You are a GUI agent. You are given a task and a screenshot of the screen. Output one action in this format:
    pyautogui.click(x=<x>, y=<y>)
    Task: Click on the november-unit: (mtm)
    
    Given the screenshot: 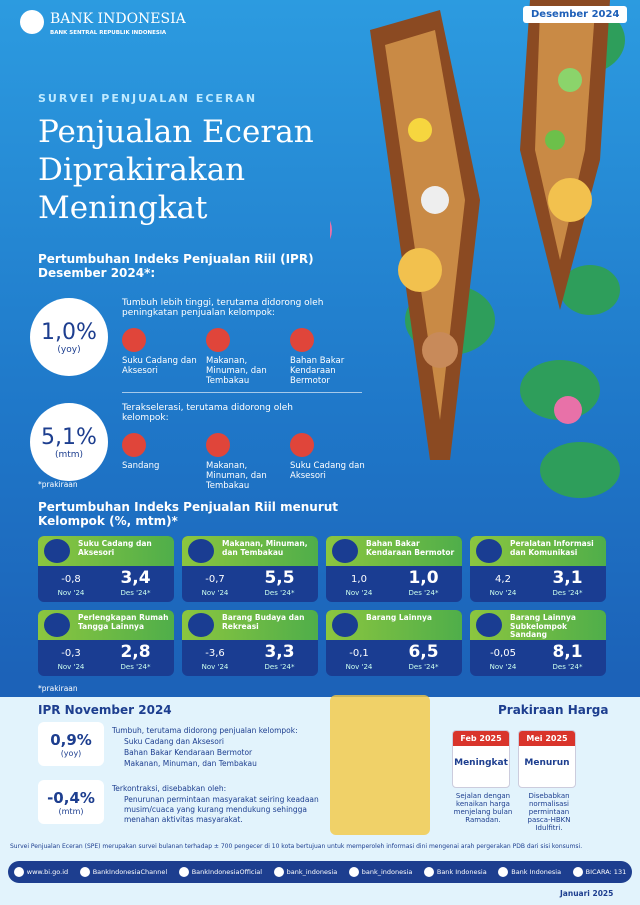 What is the action you would take?
    pyautogui.click(x=71, y=811)
    